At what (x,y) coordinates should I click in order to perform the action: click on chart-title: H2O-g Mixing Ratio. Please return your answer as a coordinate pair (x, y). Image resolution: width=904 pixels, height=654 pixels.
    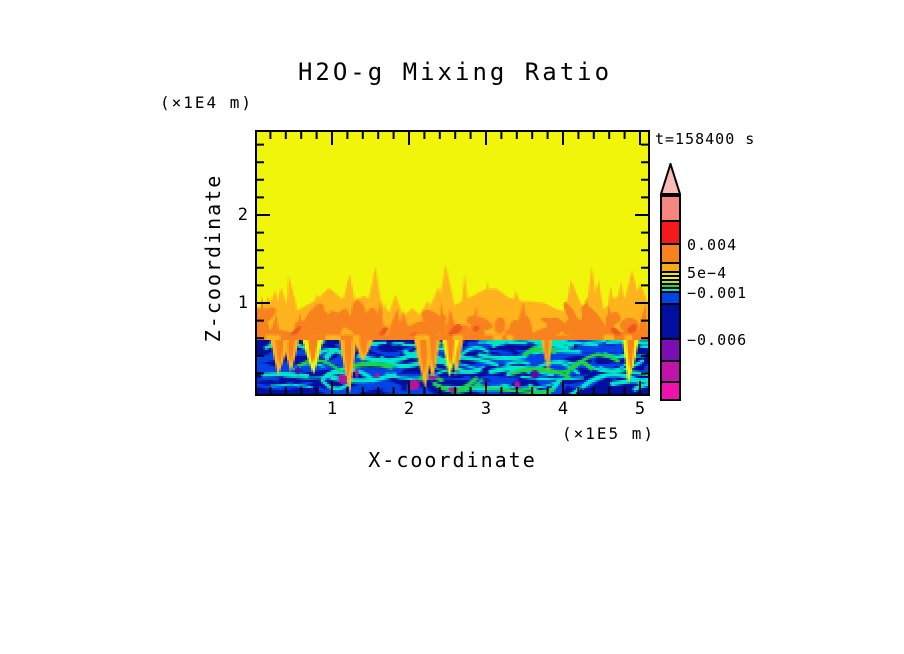
    Looking at the image, I should click on (455, 72).